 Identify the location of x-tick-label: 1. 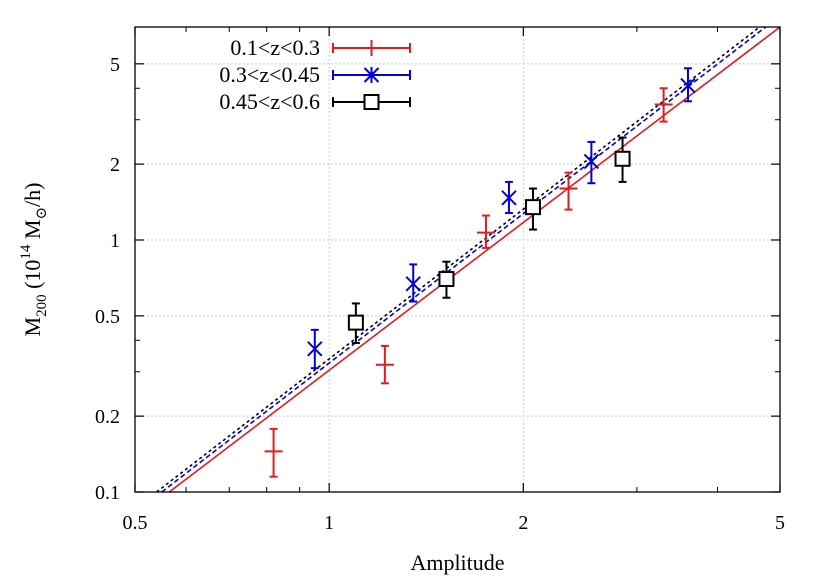
(329, 523).